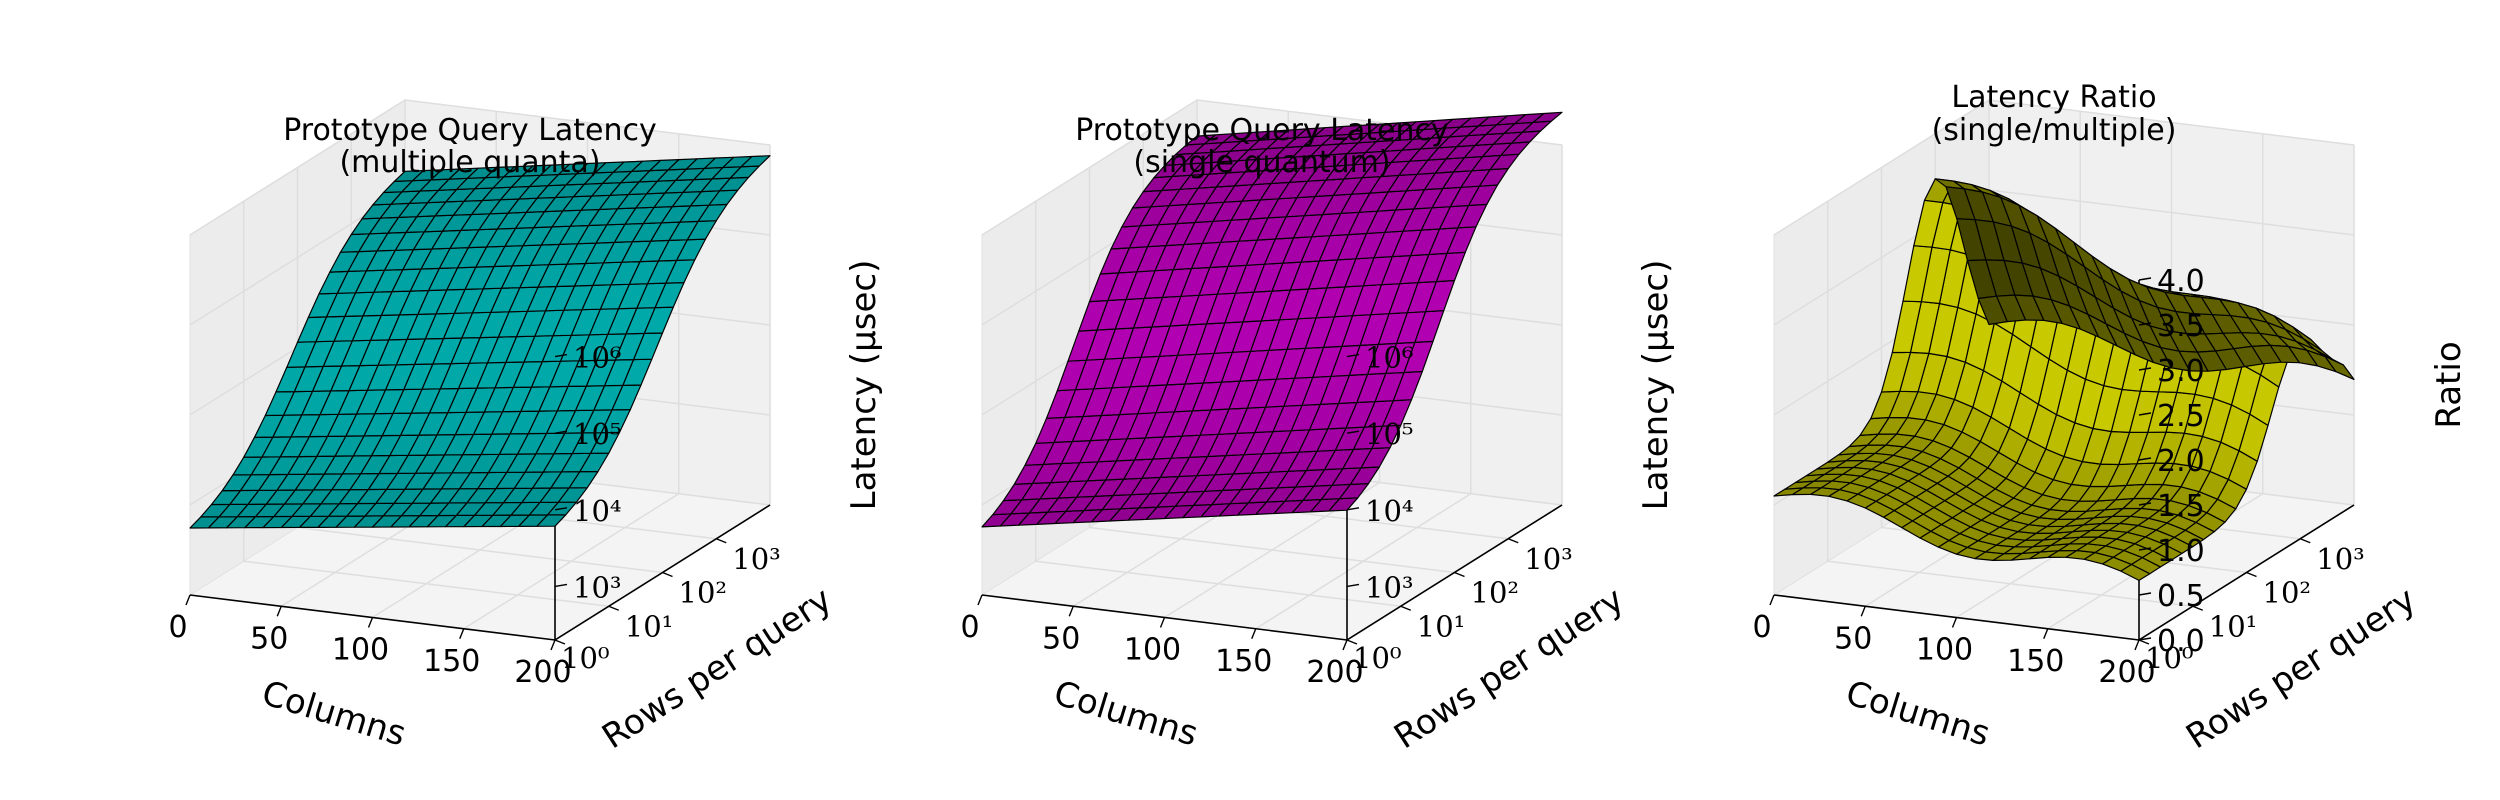 The image size is (2500, 800). I want to click on z-tick-label: 10⁶, so click(1389, 358).